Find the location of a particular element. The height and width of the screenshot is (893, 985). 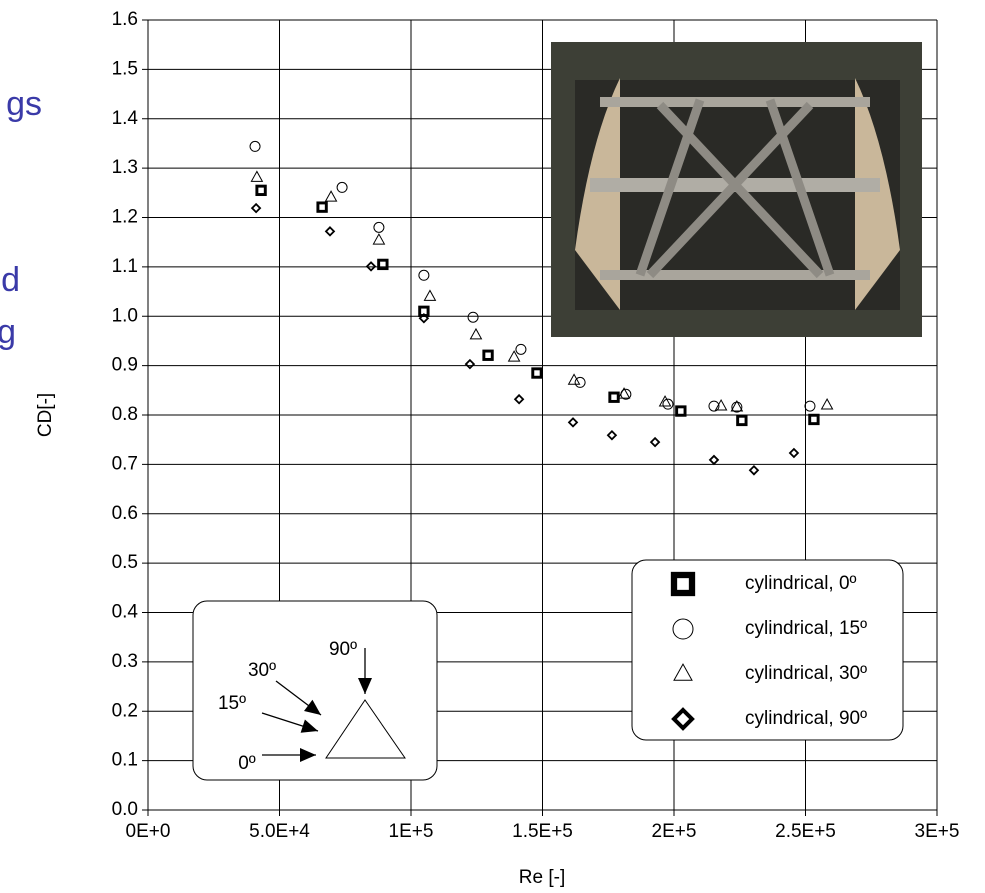

y-tick-label: 1.2 is located at coordinates (125, 217).